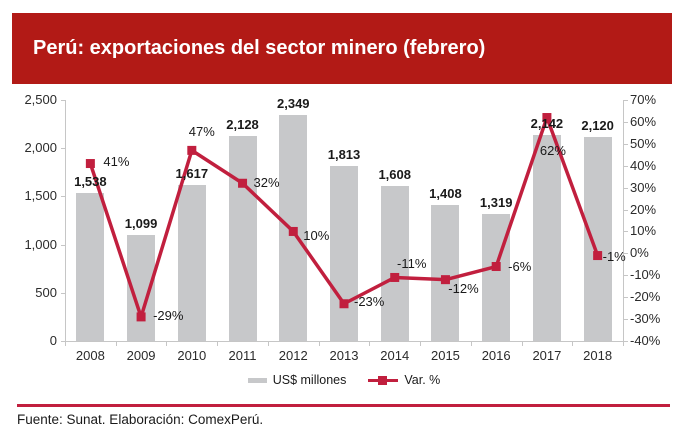  What do you see at coordinates (192, 174) in the screenshot?
I see `bar-value-label: 1,617` at bounding box center [192, 174].